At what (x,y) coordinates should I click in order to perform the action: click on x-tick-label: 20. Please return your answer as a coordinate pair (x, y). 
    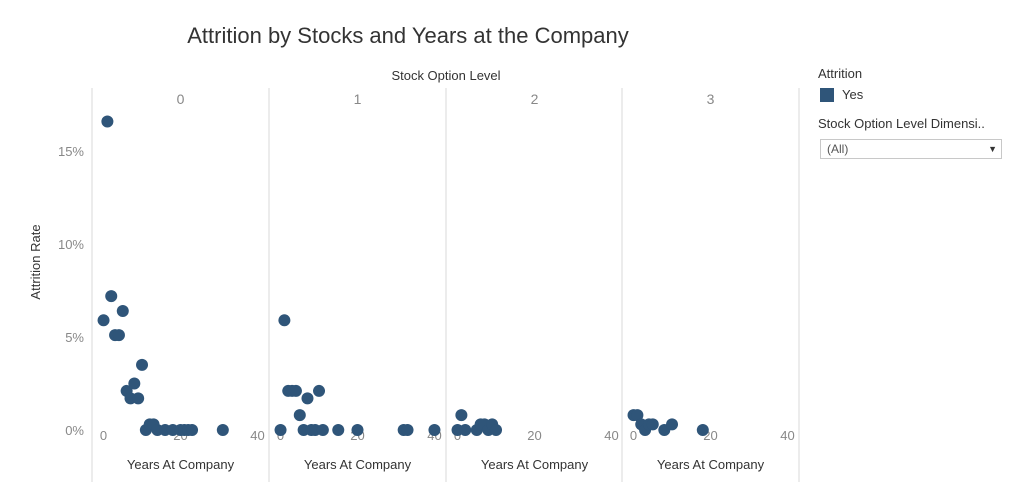
    Looking at the image, I should click on (534, 435).